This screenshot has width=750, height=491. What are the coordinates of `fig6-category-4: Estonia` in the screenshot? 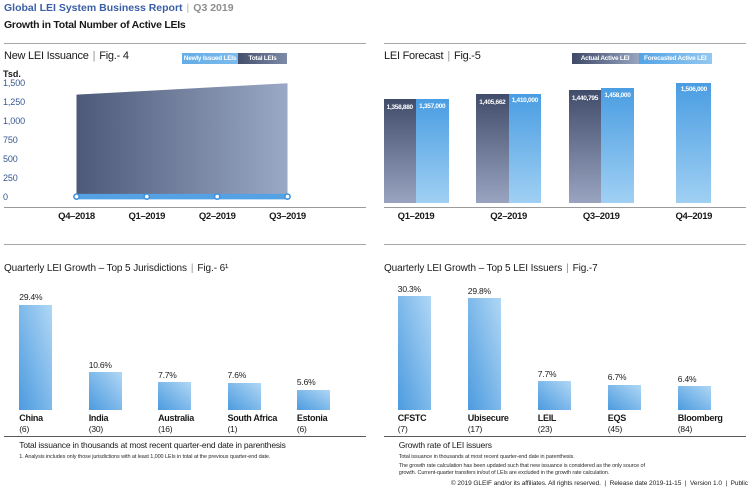 It's located at (312, 417).